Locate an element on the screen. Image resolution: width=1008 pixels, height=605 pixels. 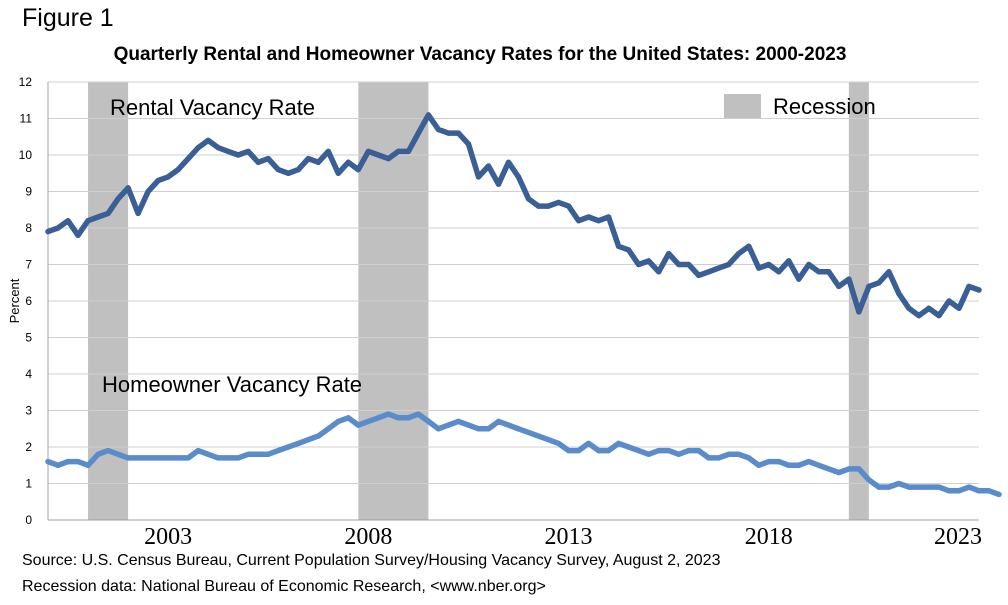
x-tick-label-2008: 2008 is located at coordinates (368, 534).